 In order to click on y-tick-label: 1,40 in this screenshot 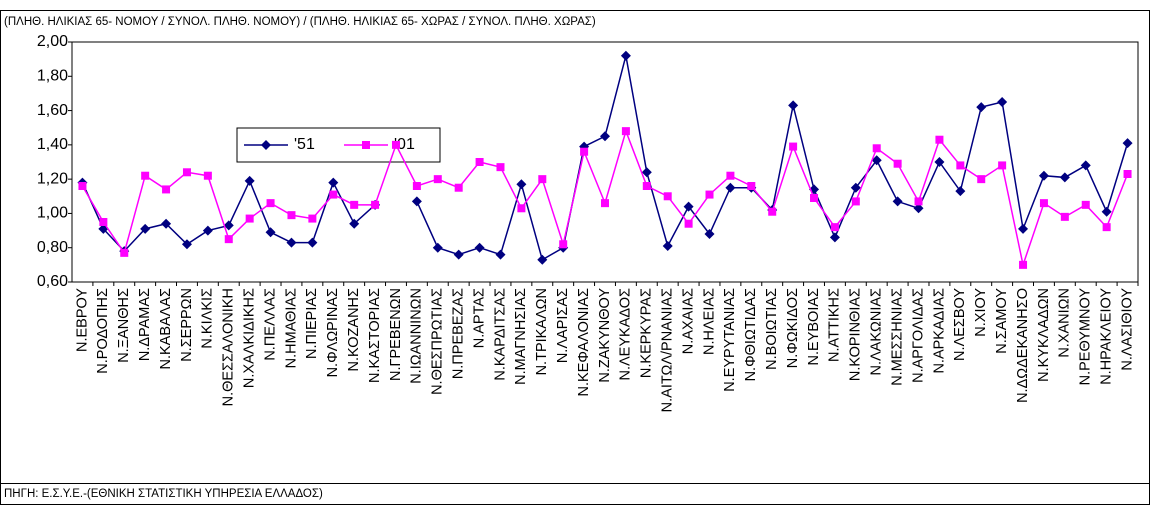, I will do `click(52, 144)`.